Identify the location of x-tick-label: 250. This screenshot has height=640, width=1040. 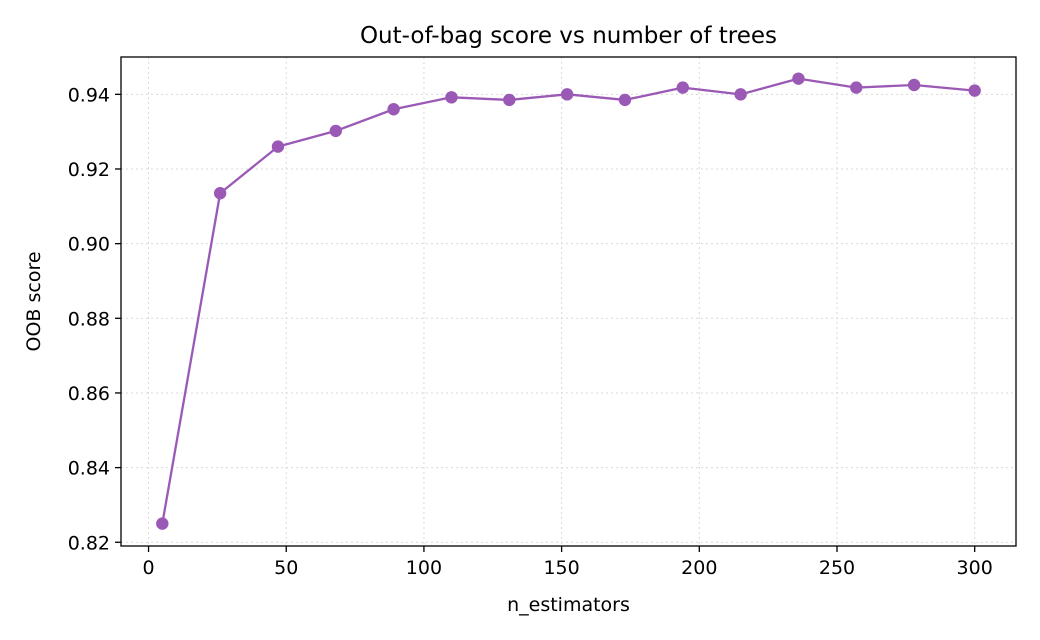
(837, 568).